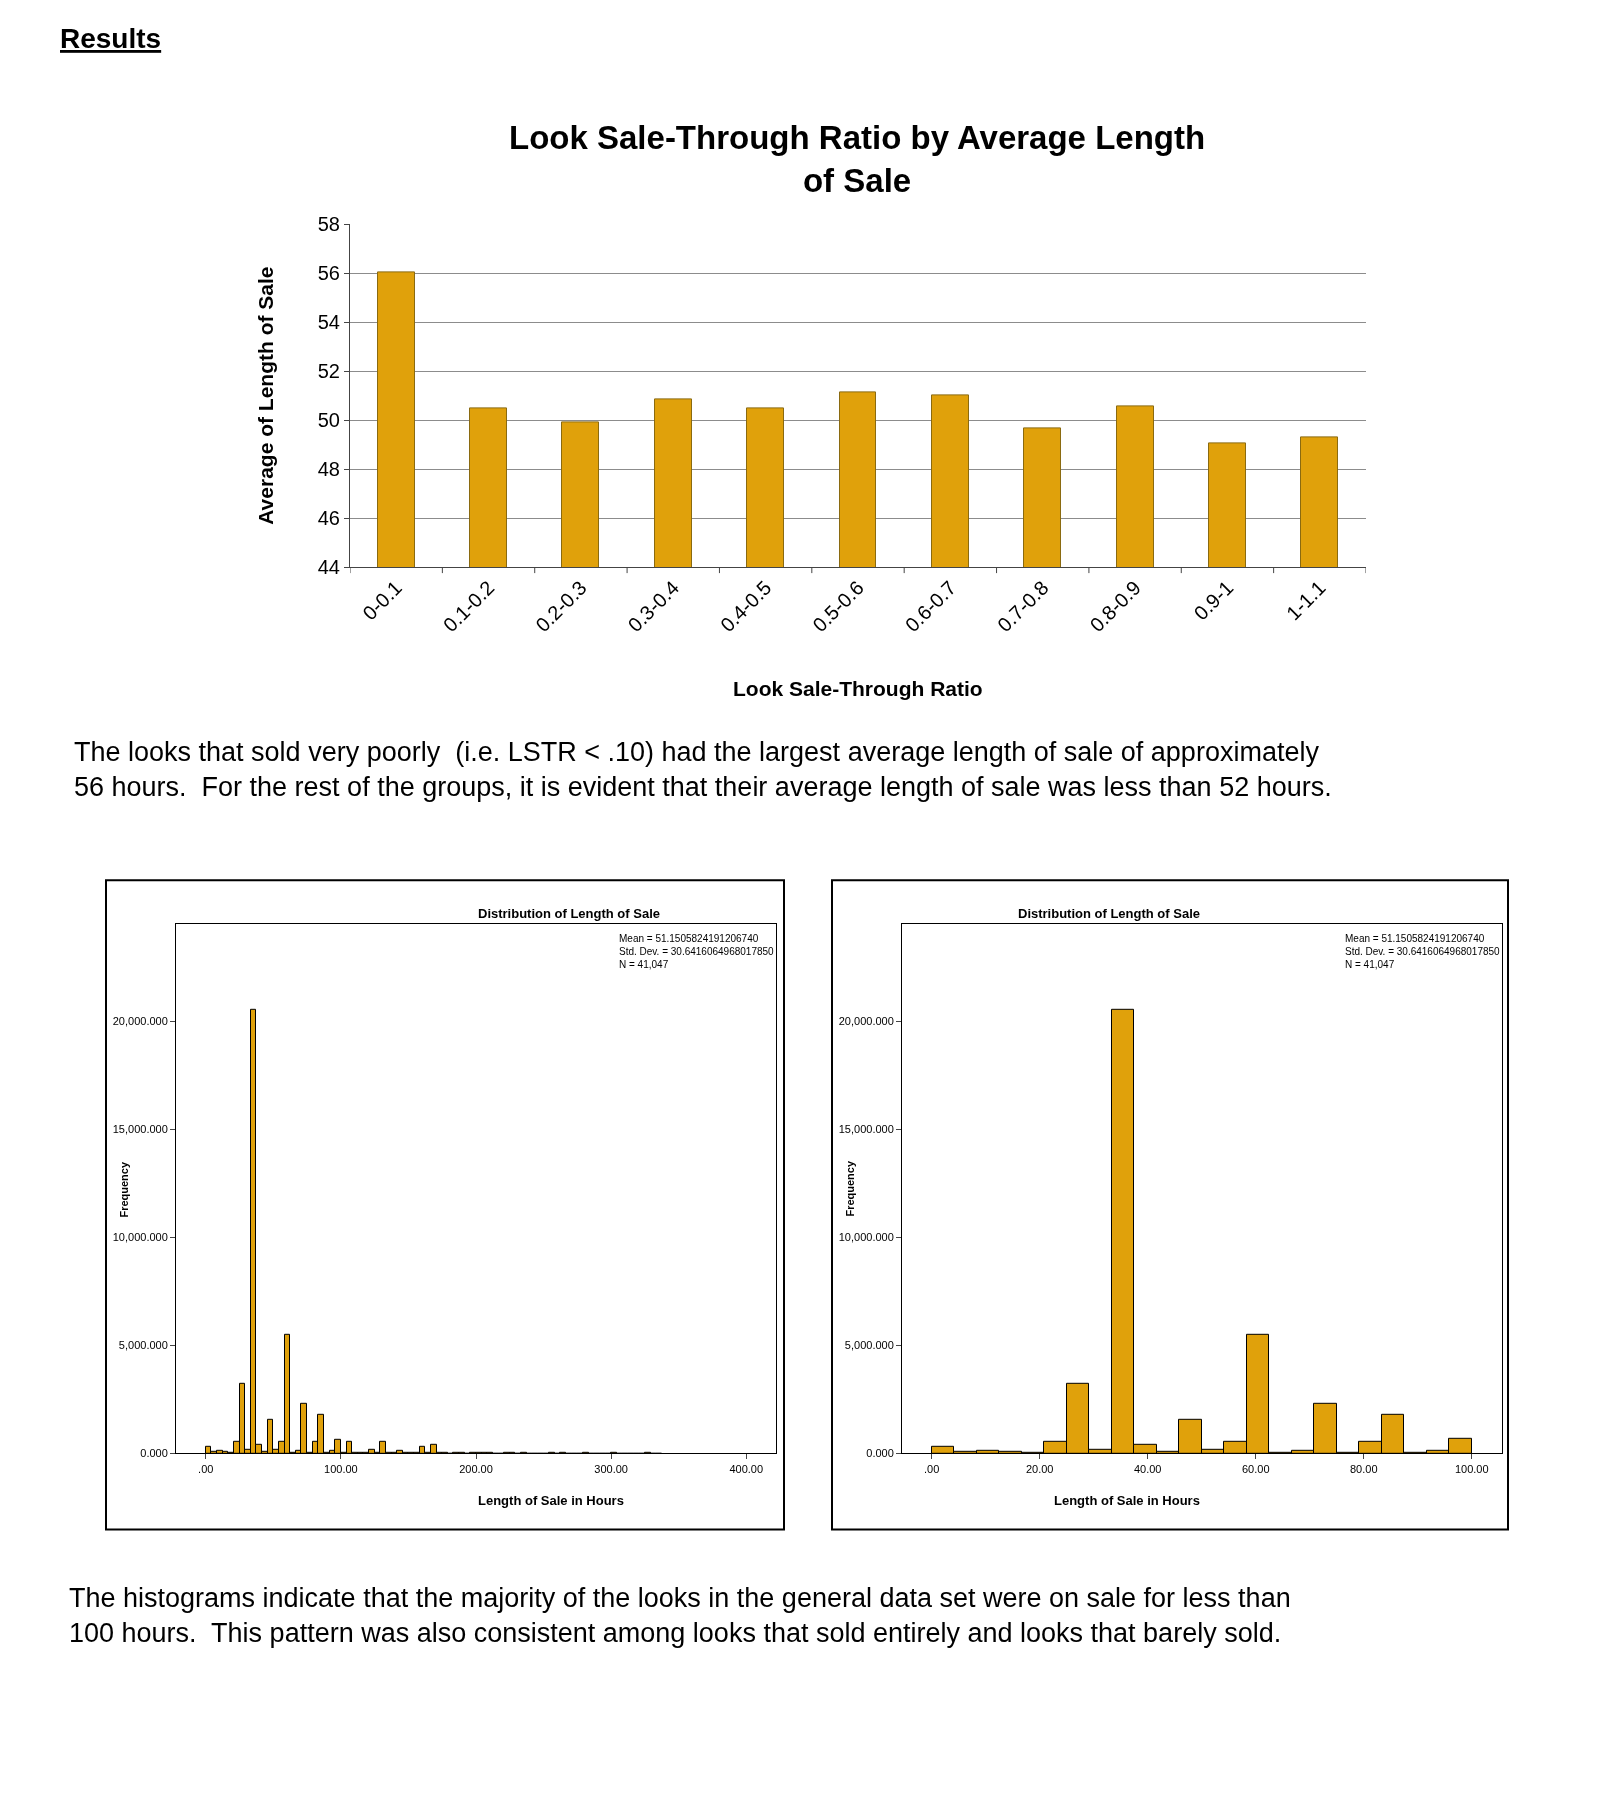 This screenshot has width=1618, height=1816. What do you see at coordinates (111, 38) in the screenshot?
I see `text: Results` at bounding box center [111, 38].